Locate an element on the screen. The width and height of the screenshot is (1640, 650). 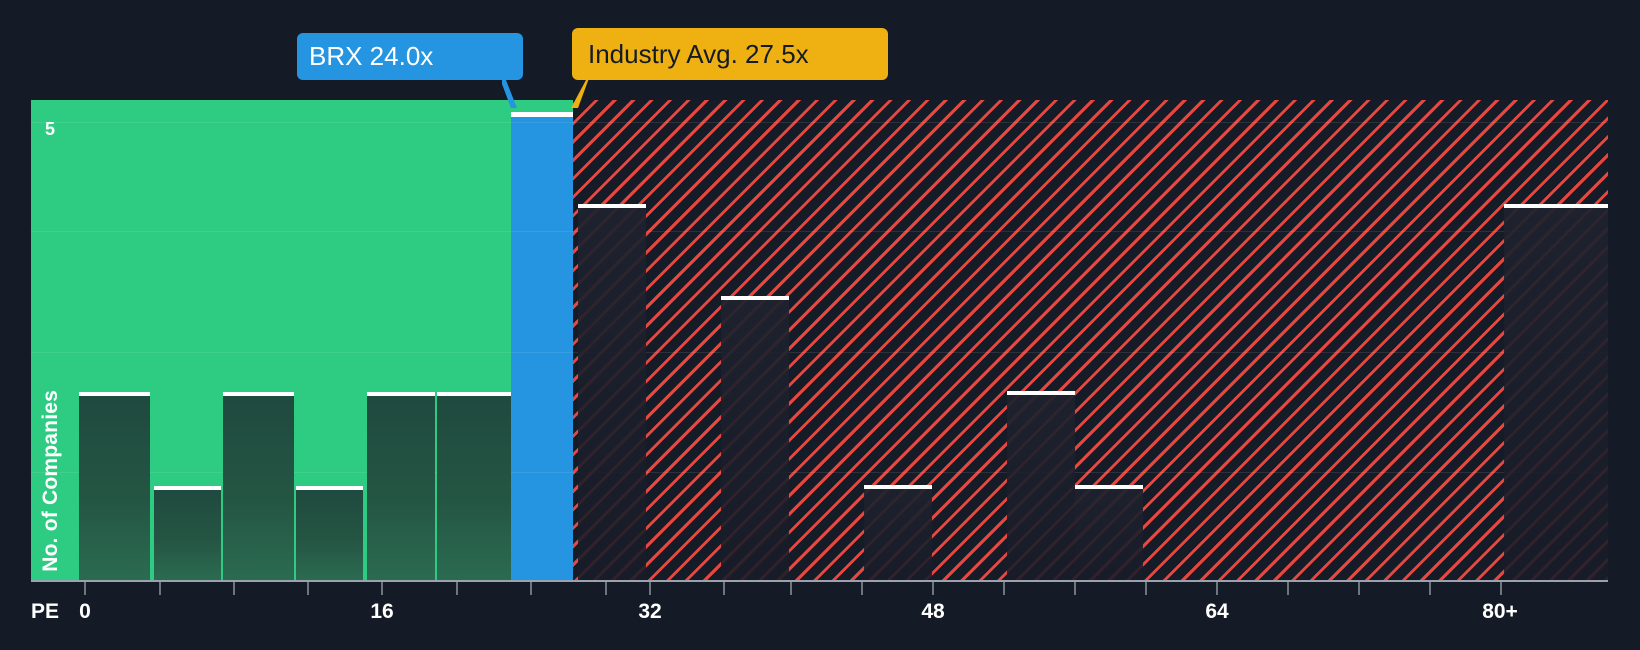
brx-band-cap is located at coordinates (542, 114).